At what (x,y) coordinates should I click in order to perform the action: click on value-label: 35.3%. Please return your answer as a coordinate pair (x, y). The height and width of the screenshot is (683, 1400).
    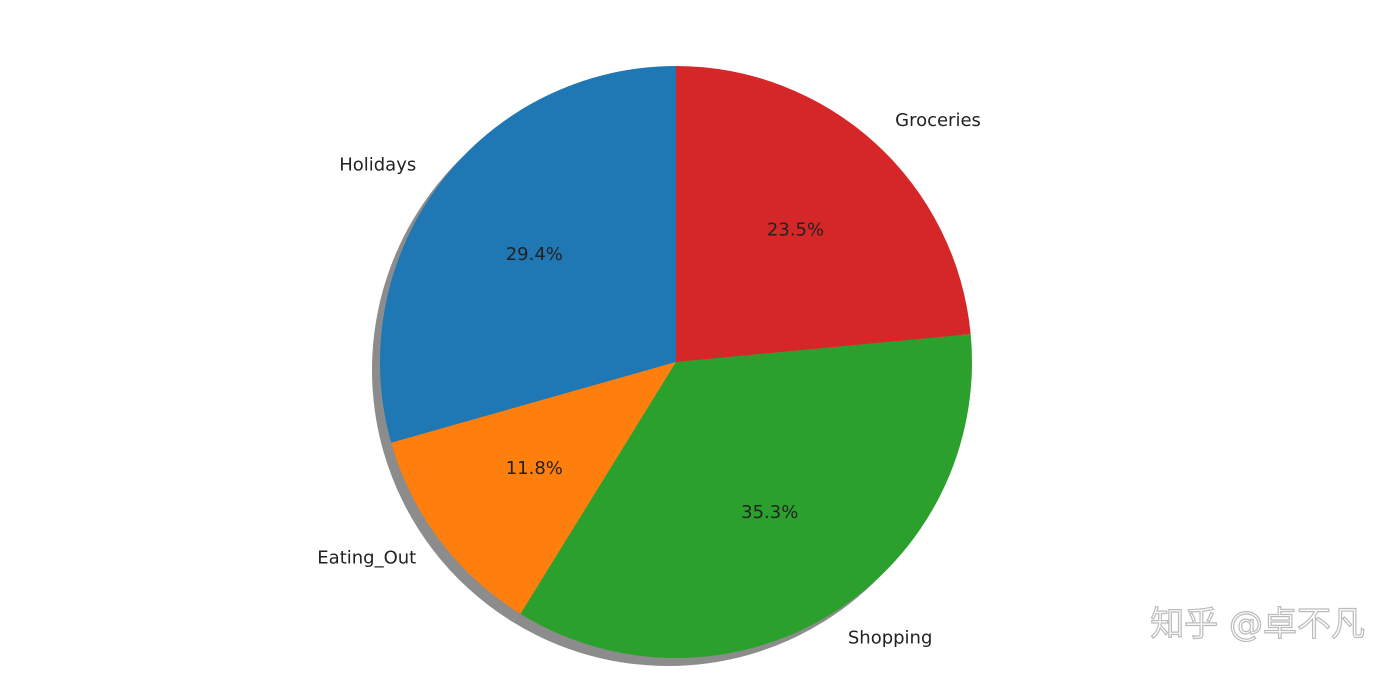
    Looking at the image, I should click on (769, 512).